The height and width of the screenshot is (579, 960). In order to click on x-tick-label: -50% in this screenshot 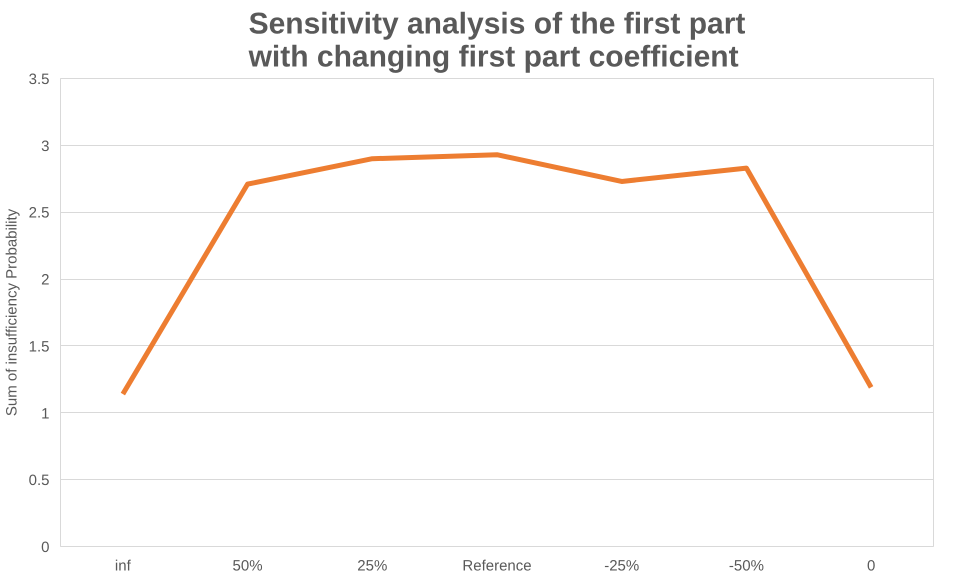, I will do `click(746, 566)`.